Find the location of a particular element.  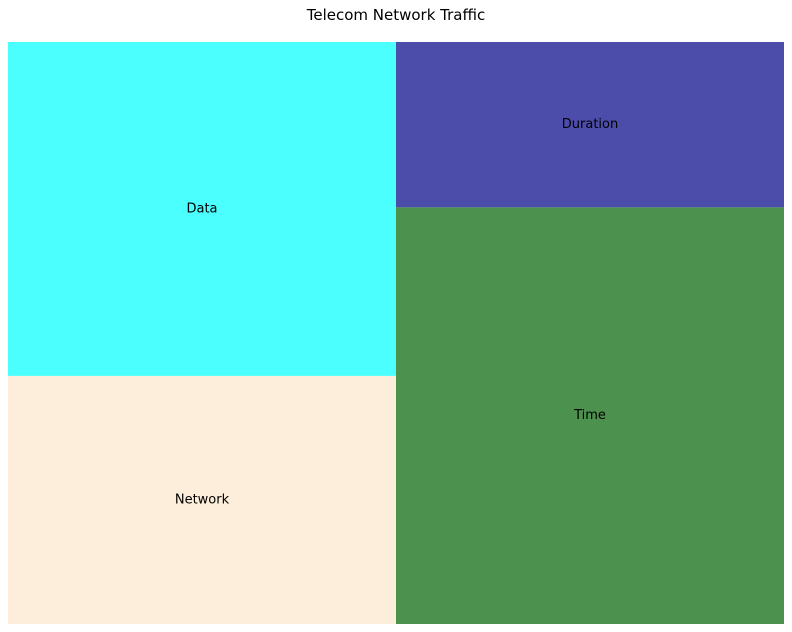

tile-label-data: Data is located at coordinates (201, 208).